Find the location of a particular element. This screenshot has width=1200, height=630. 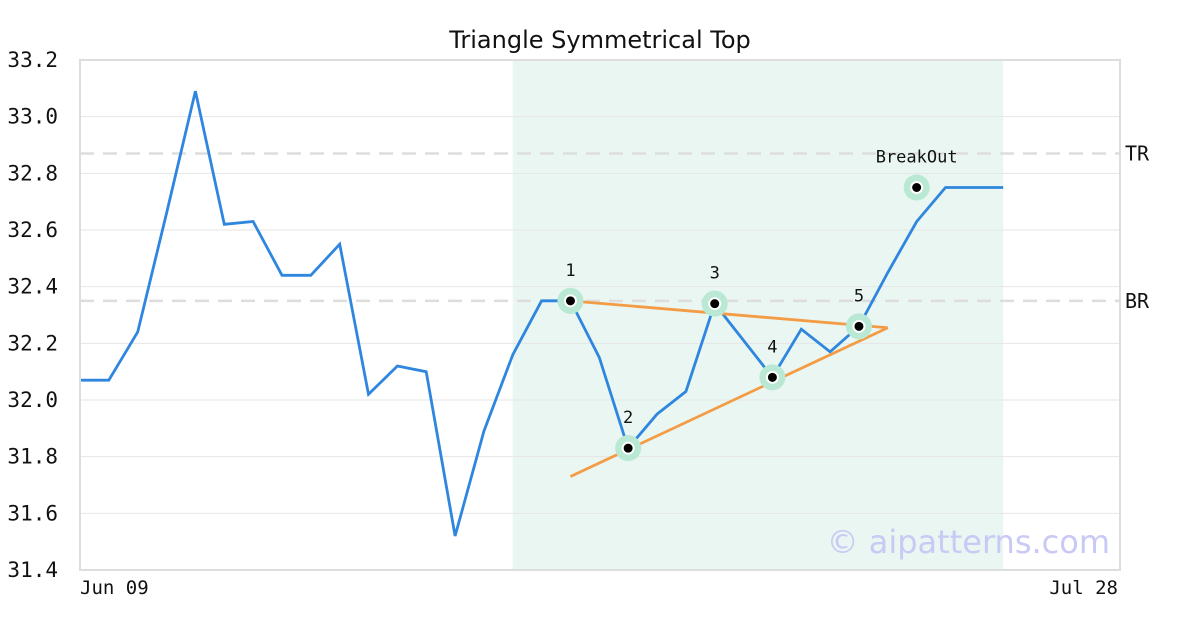

point-label-breakout: BreakOut is located at coordinates (917, 158).